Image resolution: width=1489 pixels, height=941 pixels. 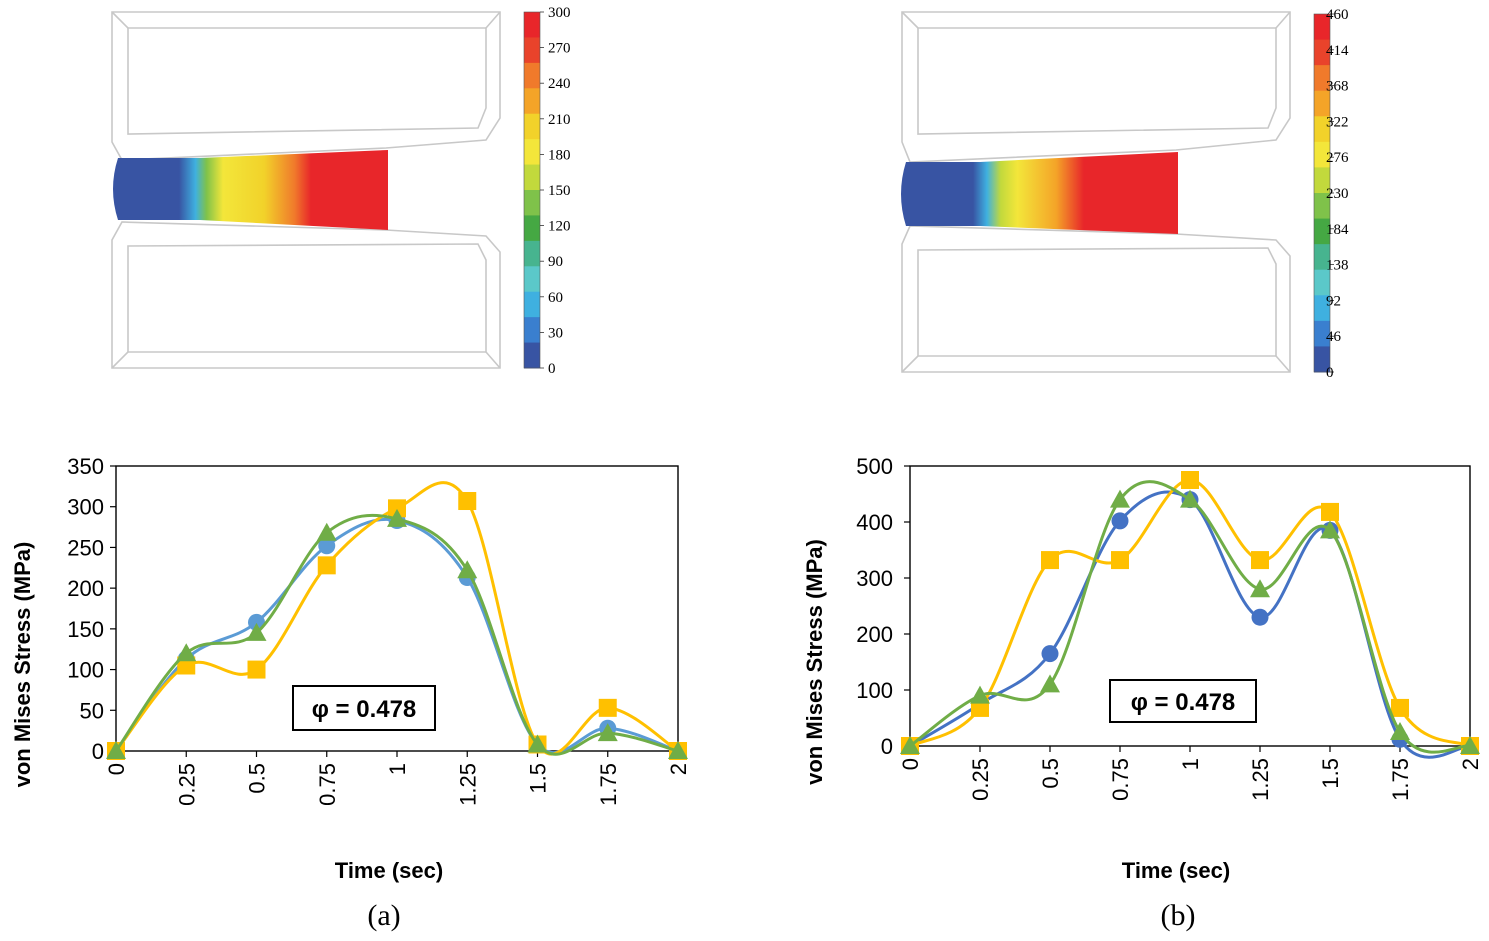 I want to click on x-tick-label: 0, so click(x=910, y=764).